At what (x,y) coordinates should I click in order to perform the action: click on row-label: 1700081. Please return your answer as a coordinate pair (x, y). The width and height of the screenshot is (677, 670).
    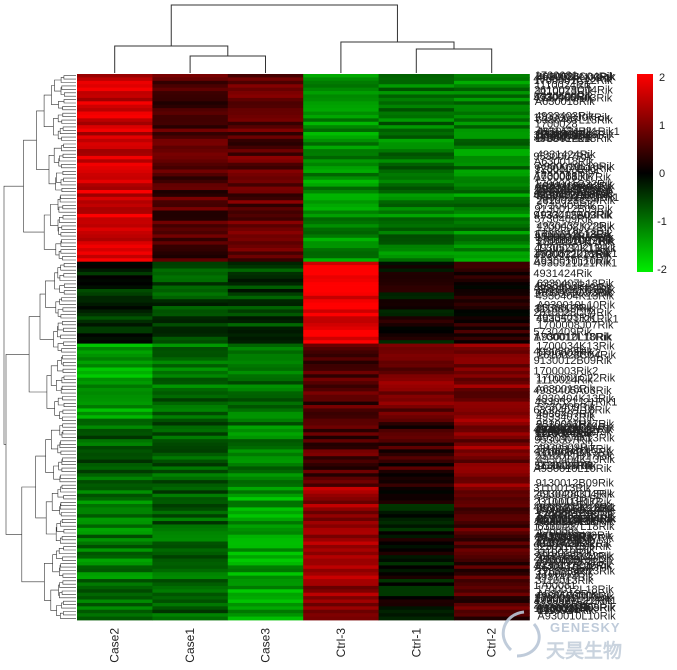
    Looking at the image, I should click on (558, 610).